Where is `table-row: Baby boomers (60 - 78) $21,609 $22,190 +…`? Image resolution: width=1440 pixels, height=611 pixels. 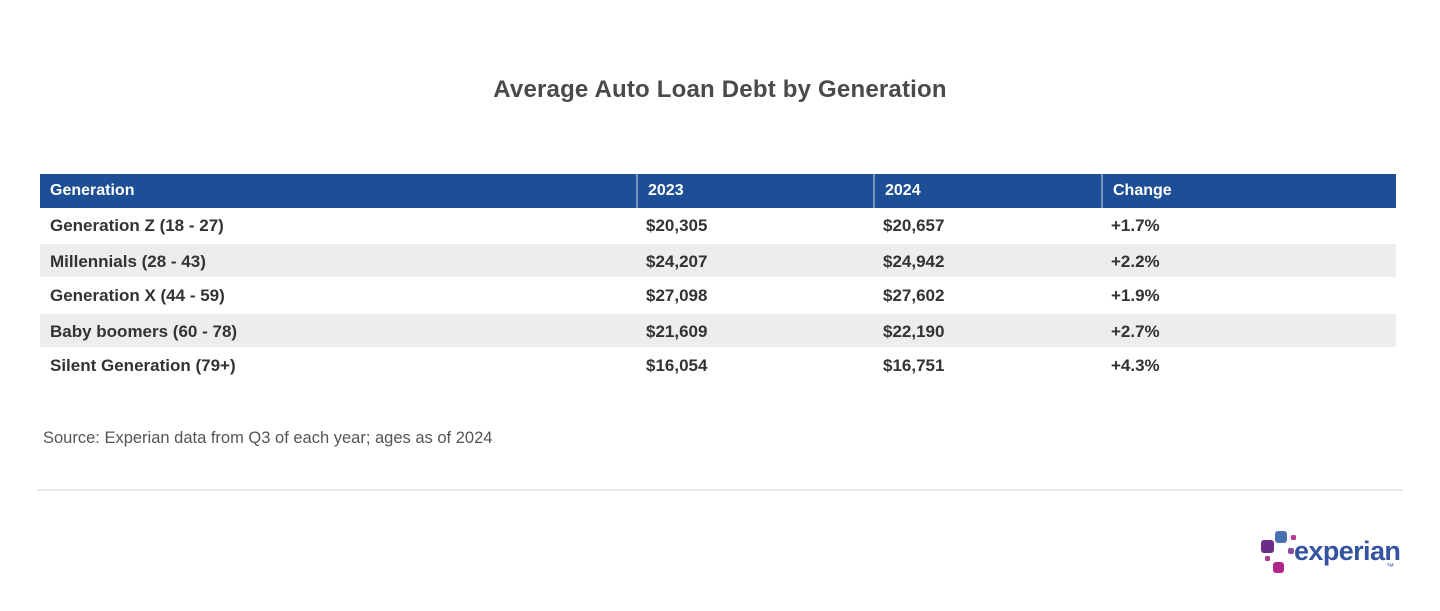
table-row: Baby boomers (60 - 78) $21,609 $22,190 +… is located at coordinates (718, 330).